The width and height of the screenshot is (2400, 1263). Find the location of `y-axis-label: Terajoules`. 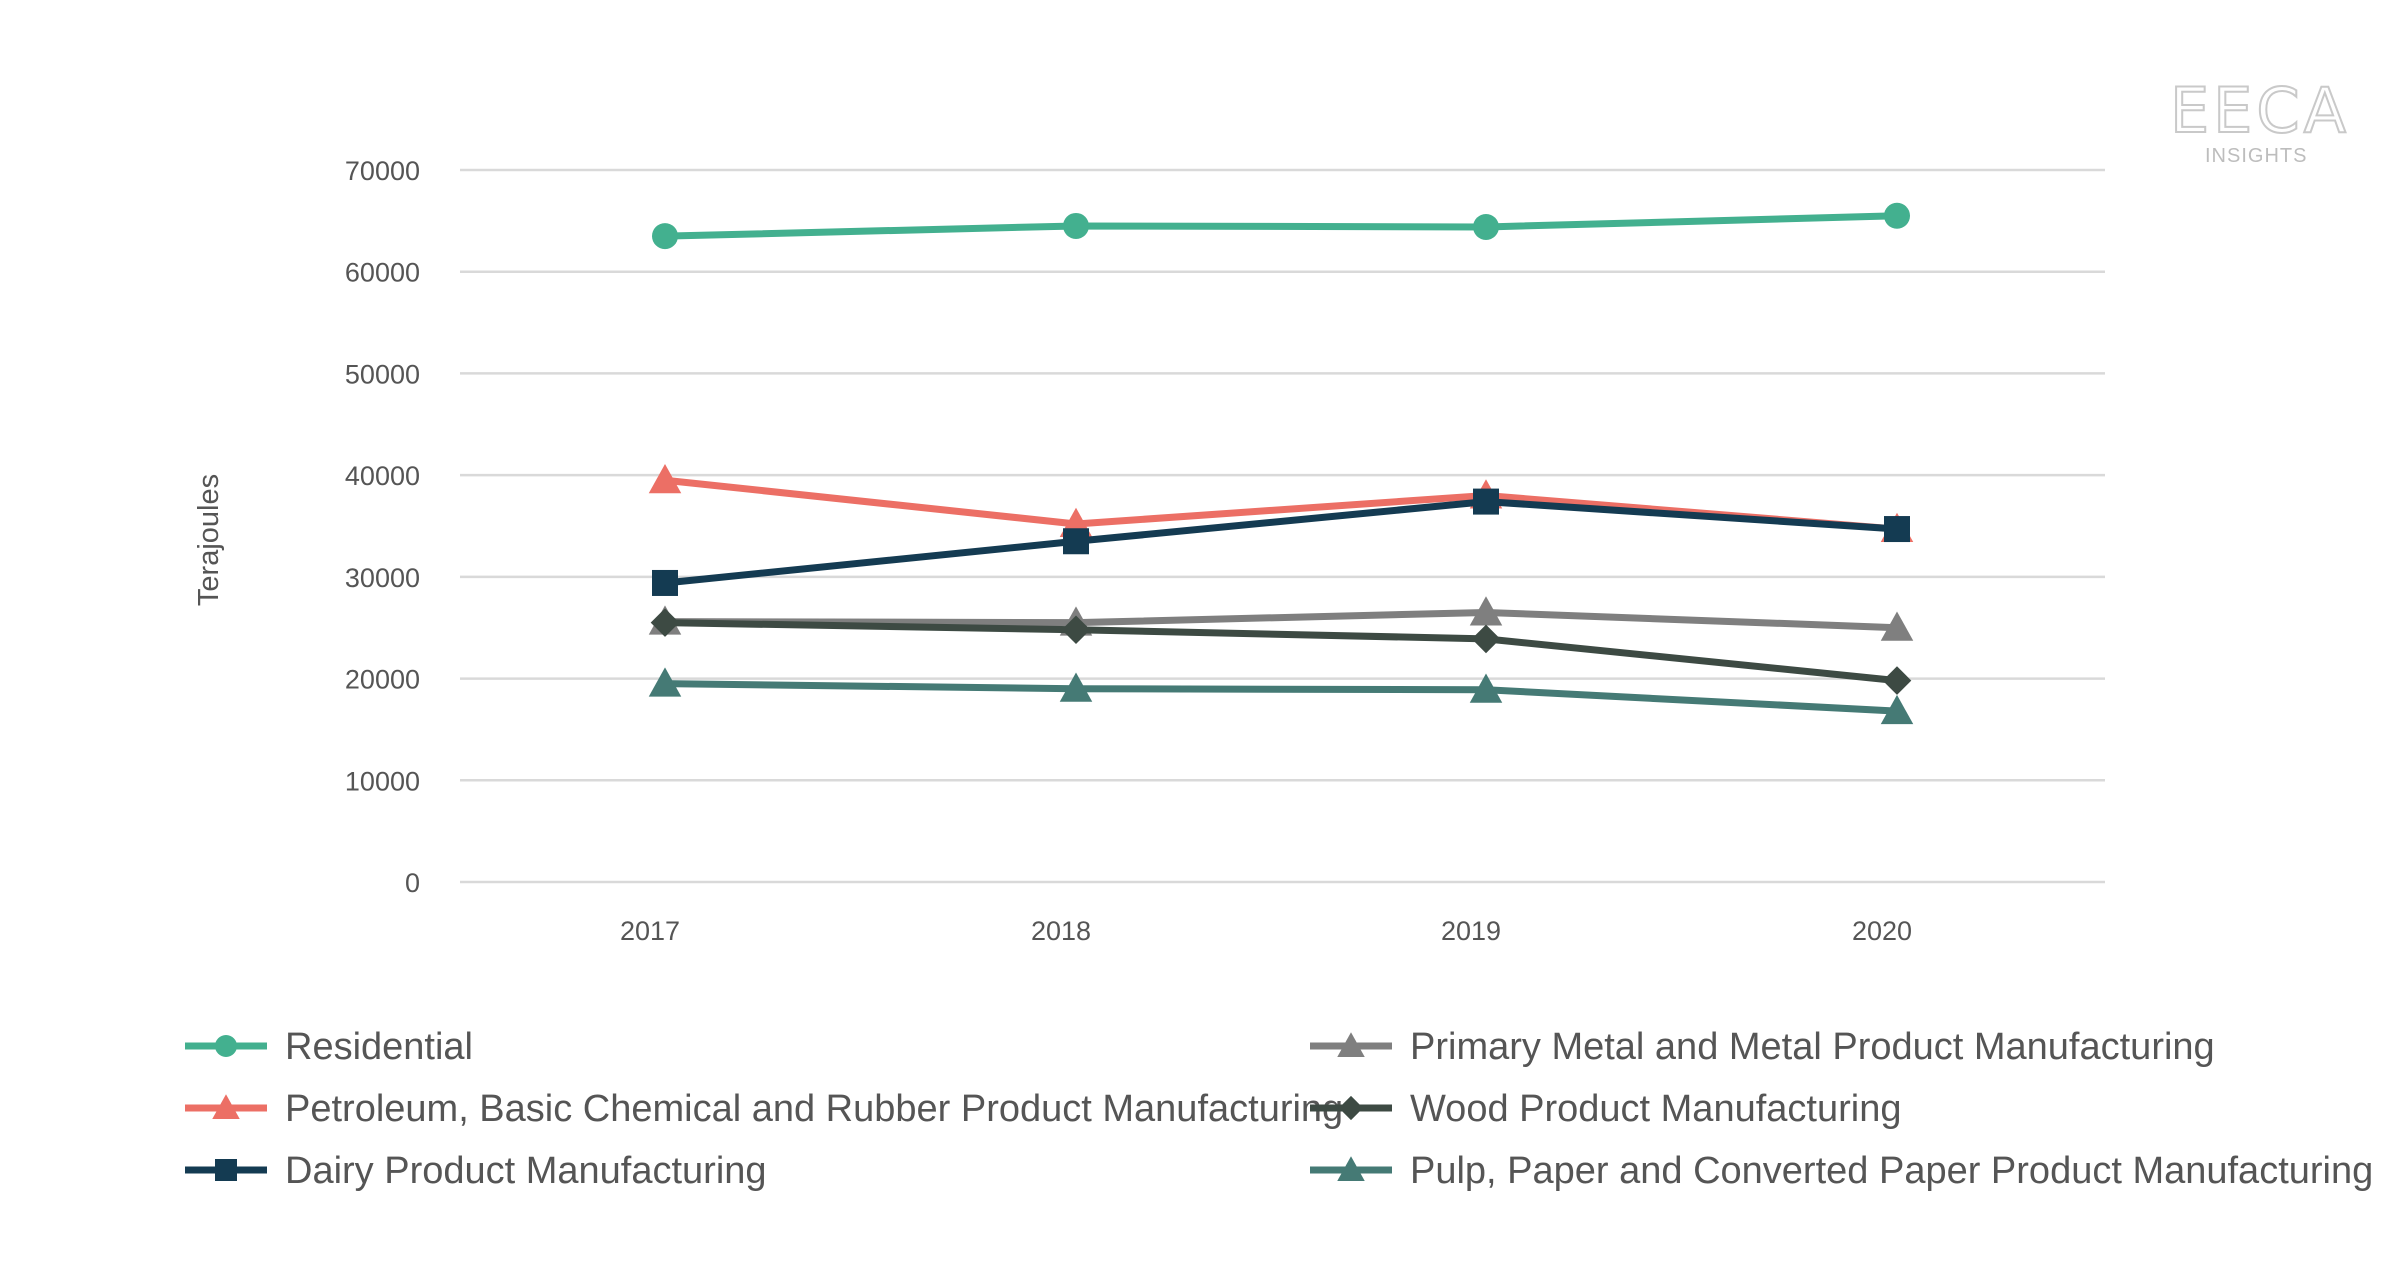

y-axis-label: Terajoules is located at coordinates (209, 540).